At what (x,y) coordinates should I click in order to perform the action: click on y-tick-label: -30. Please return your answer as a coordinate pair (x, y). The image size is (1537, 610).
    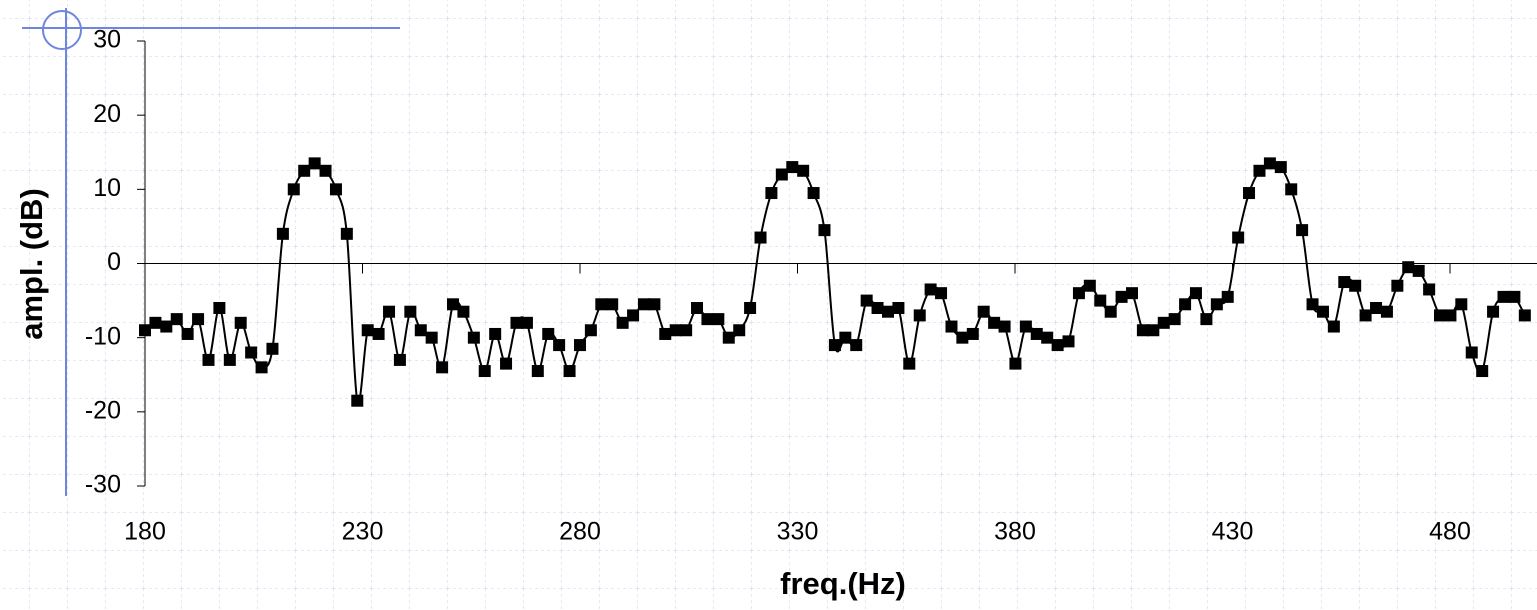
    Looking at the image, I should click on (103, 485).